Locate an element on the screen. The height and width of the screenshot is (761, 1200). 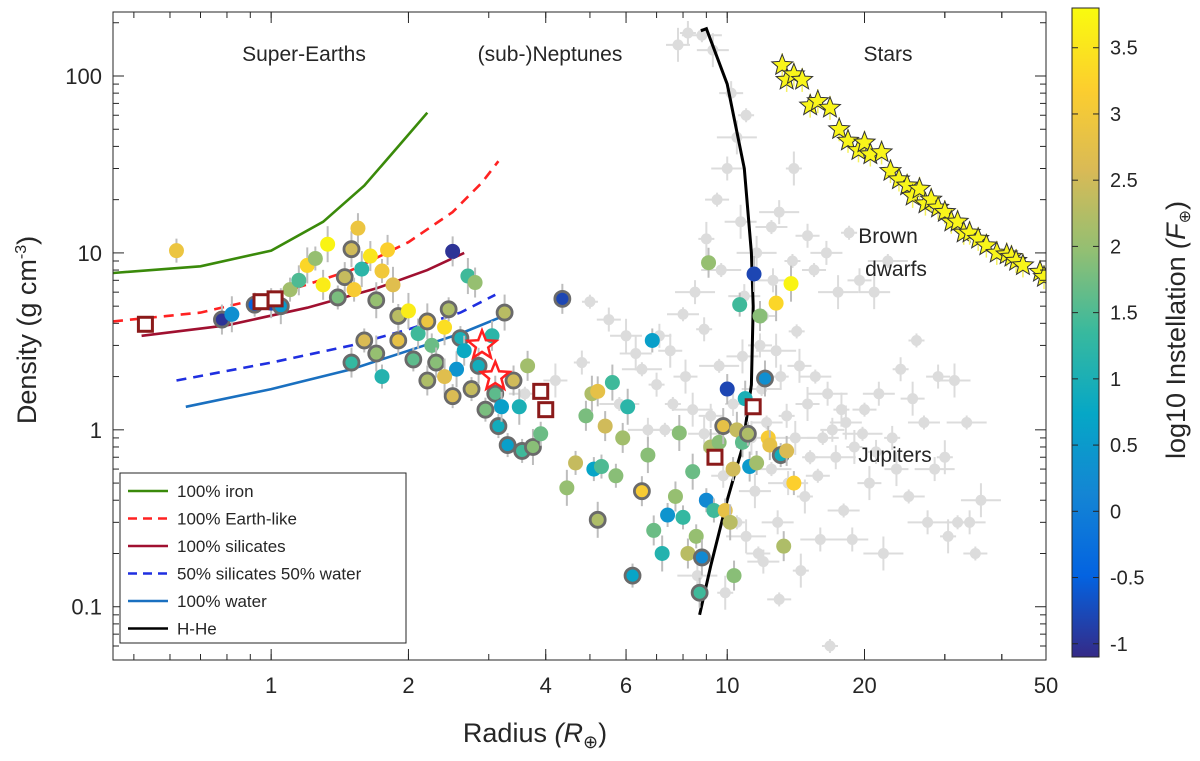
star-points is located at coordinates (908, 171).